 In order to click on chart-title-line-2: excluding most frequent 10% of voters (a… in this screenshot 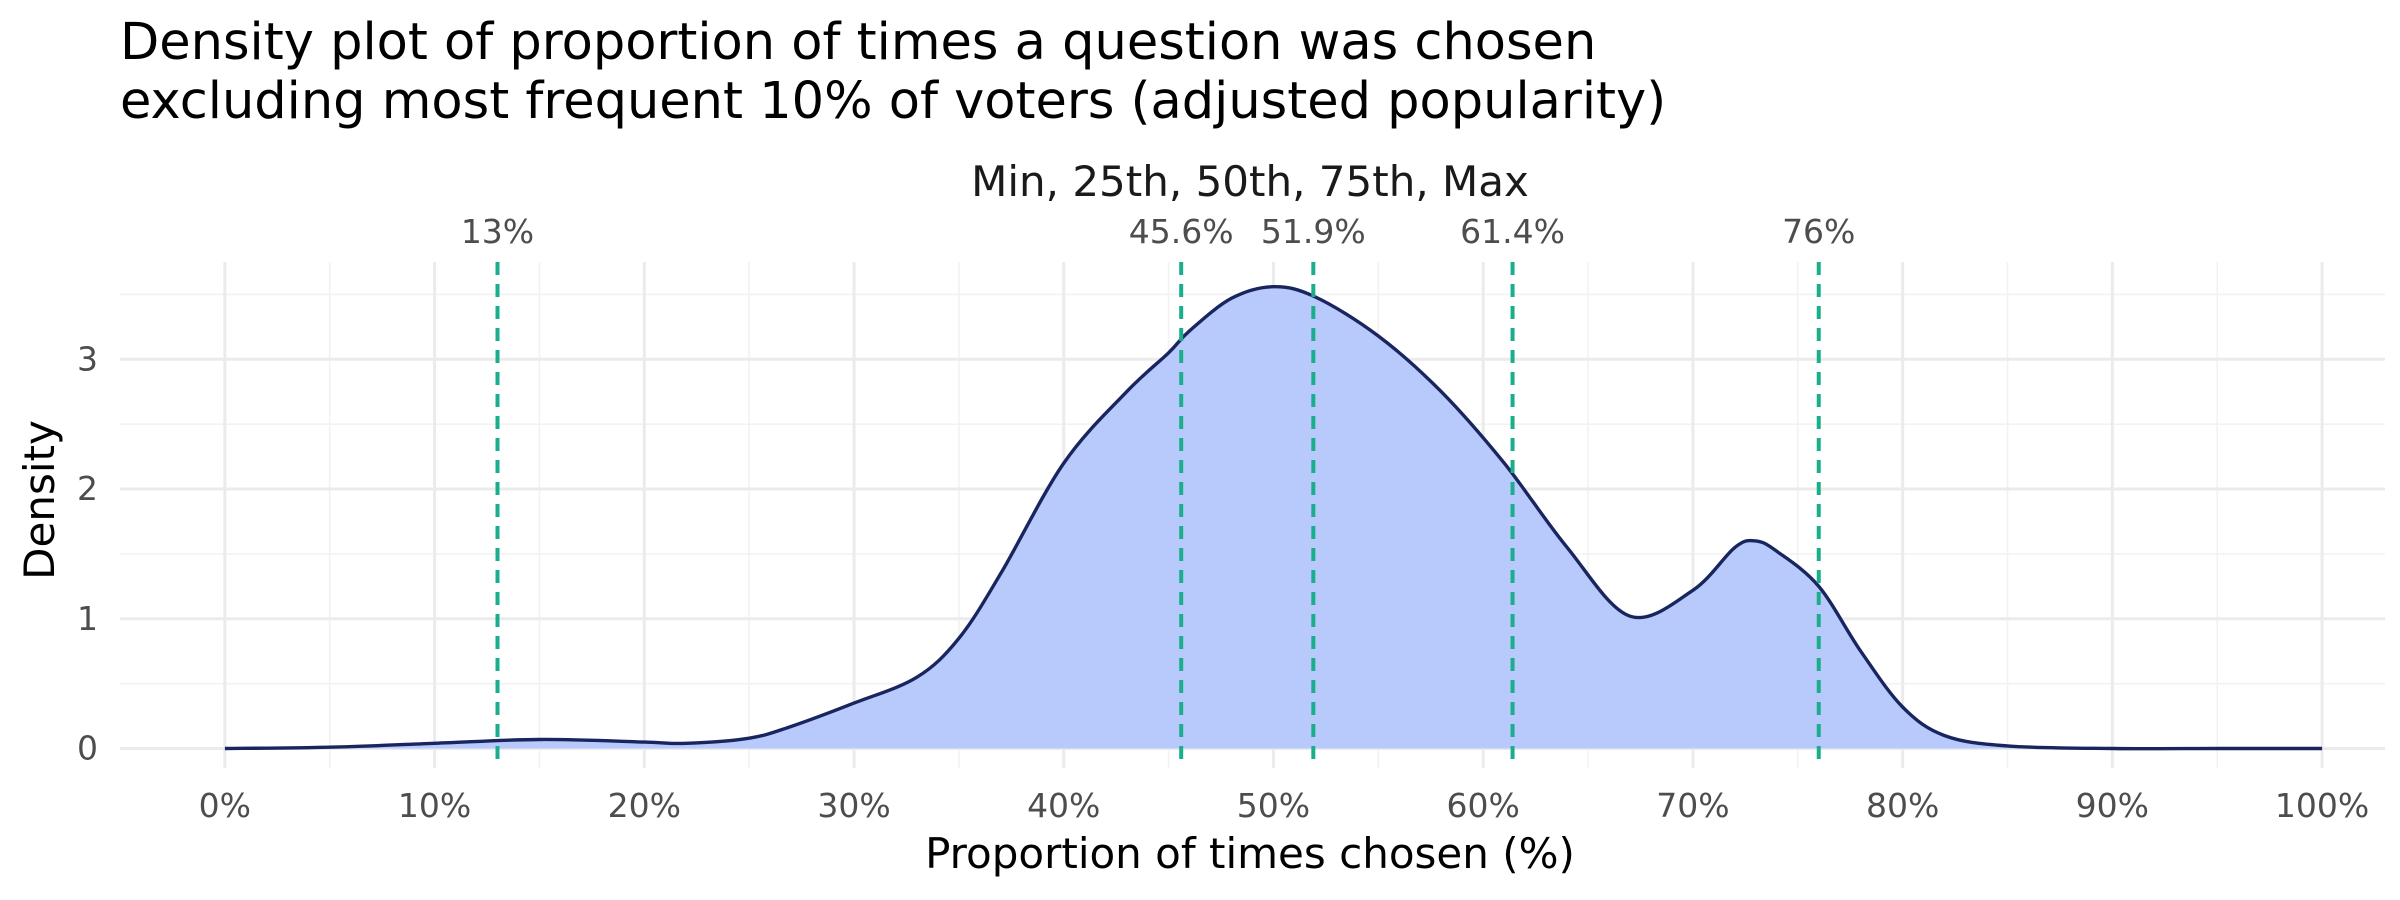, I will do `click(893, 101)`.